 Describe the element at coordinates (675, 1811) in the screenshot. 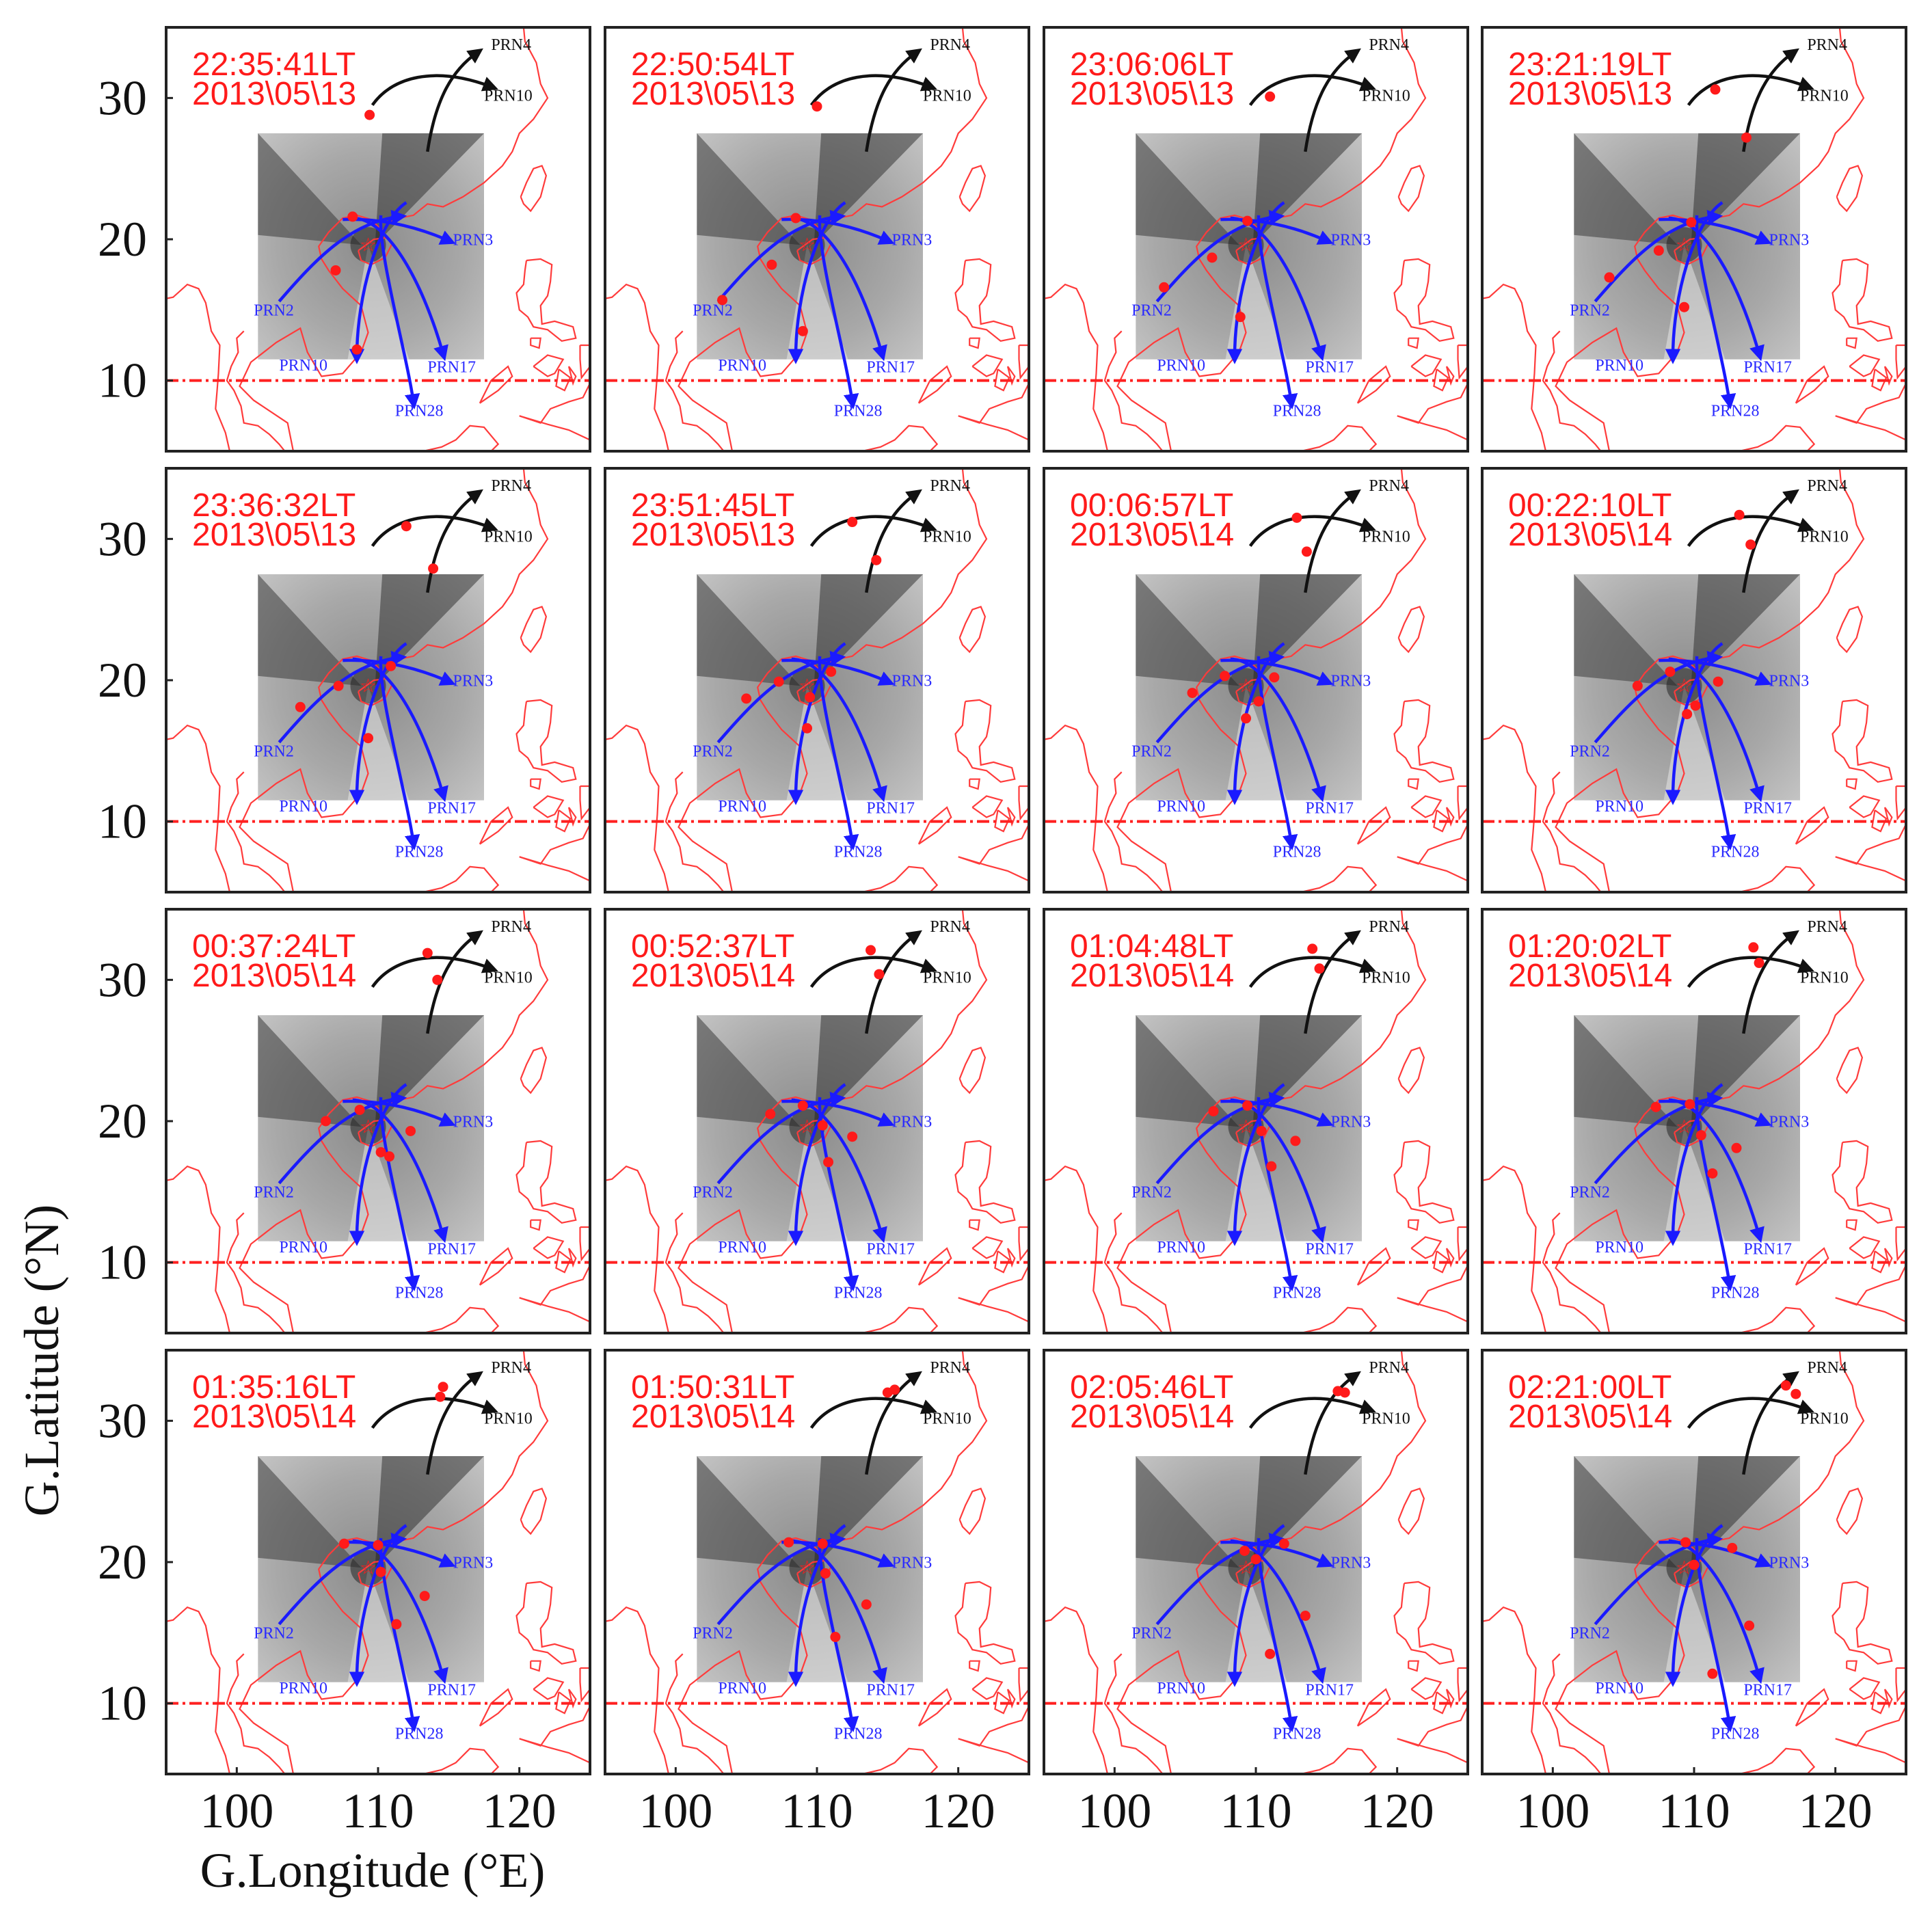

I see `x-tick-label: 100` at that location.